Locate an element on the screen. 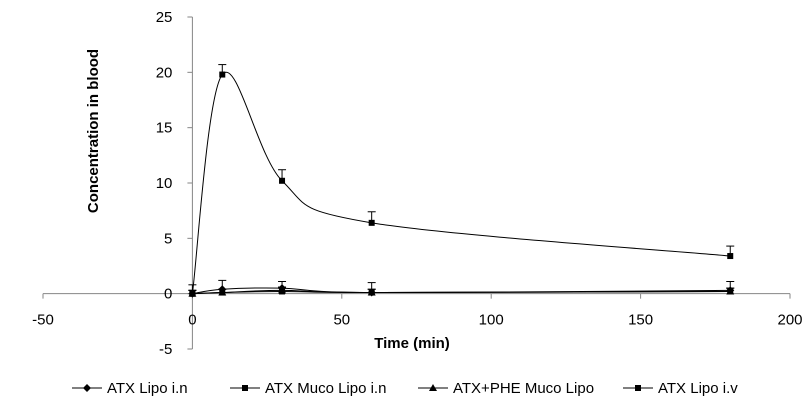  y-tick-label: 15 is located at coordinates (164, 128).